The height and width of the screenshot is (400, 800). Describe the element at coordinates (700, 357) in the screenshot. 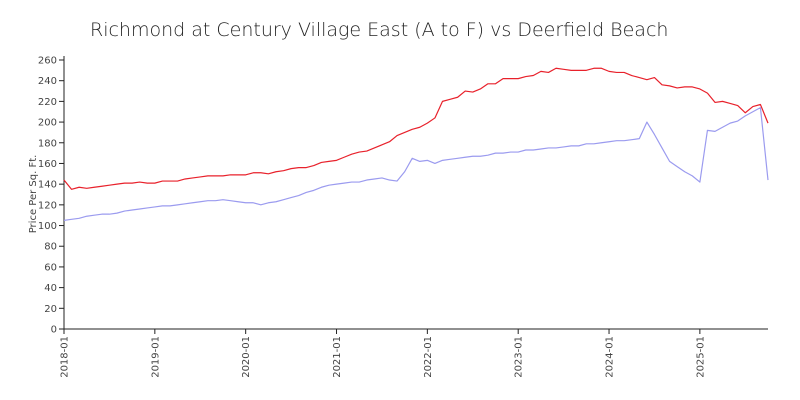

I see `x-tick-label: 2025-01` at that location.